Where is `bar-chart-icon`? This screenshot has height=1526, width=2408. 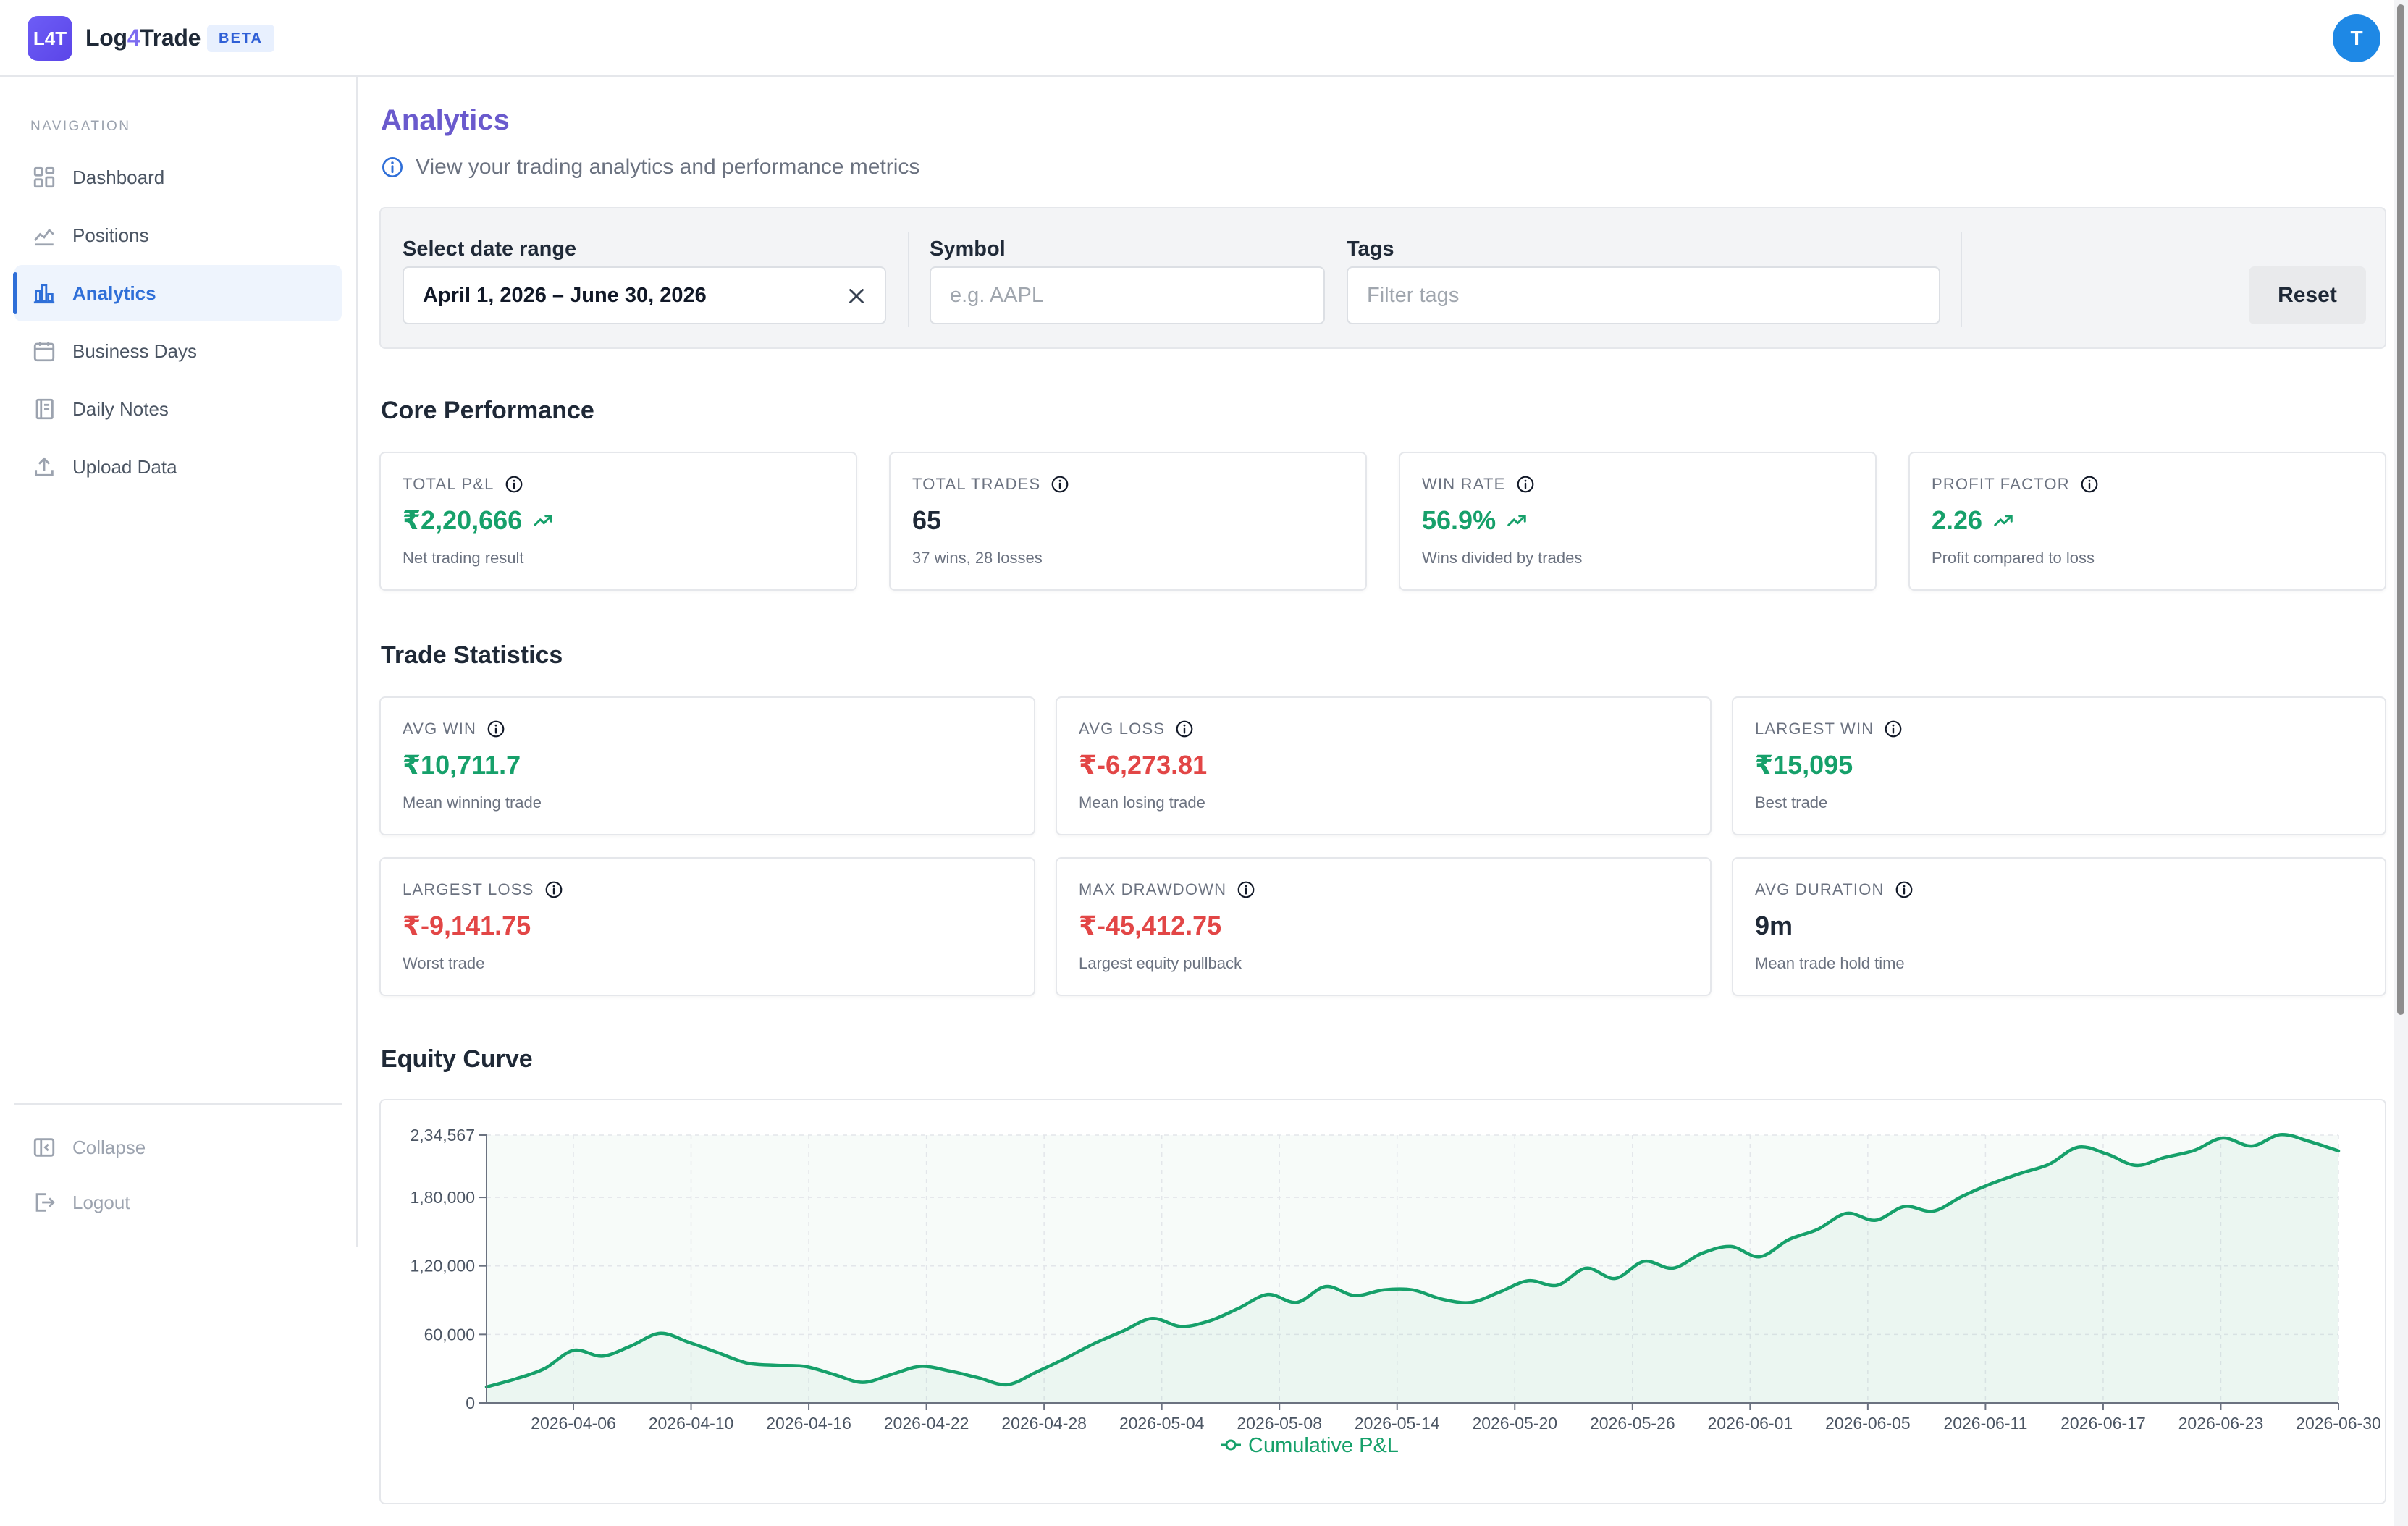
bar-chart-icon is located at coordinates (44, 294).